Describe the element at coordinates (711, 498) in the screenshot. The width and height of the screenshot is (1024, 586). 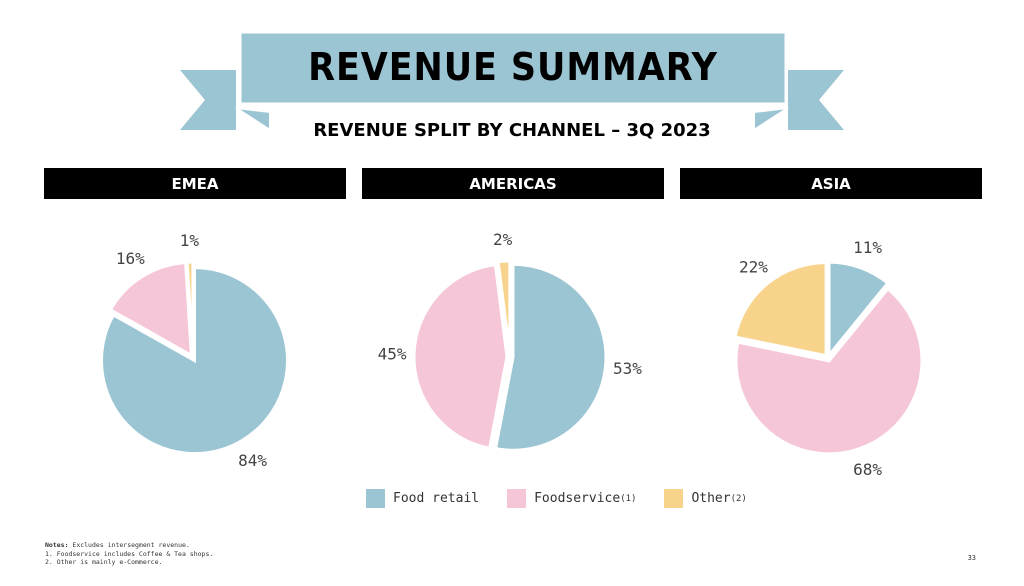
I see `legend-label: Other` at that location.